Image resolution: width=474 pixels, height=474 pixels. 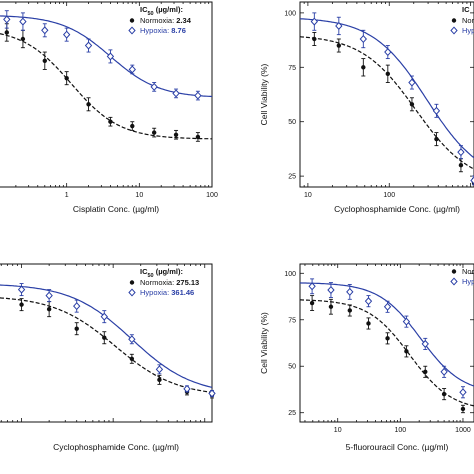 I want to click on x-axis-title: 5-fluorouracil Conc. (µg/ml), so click(x=397, y=447).